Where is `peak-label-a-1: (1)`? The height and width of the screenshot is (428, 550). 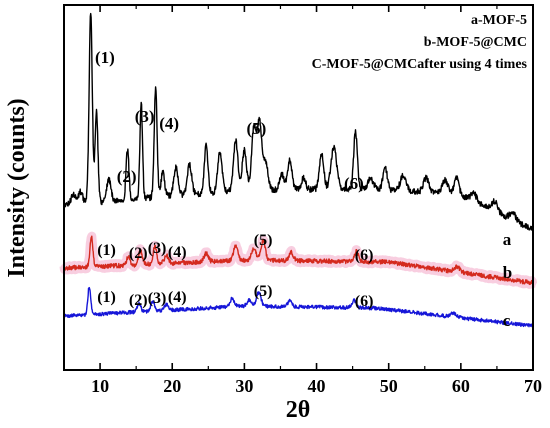 peak-label-a-1: (1) is located at coordinates (105, 57).